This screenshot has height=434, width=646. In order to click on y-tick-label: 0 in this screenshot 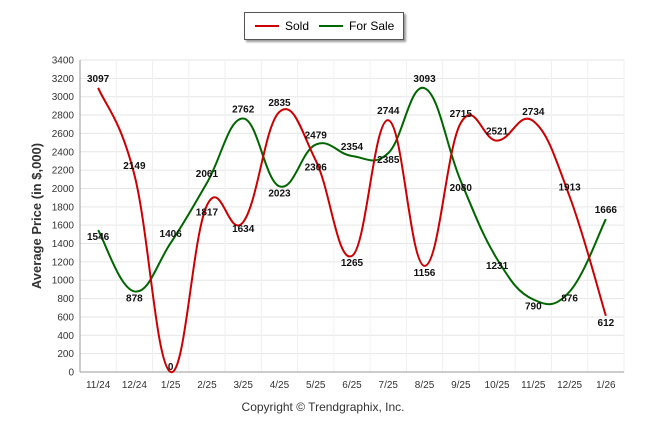, I will do `click(71, 373)`.